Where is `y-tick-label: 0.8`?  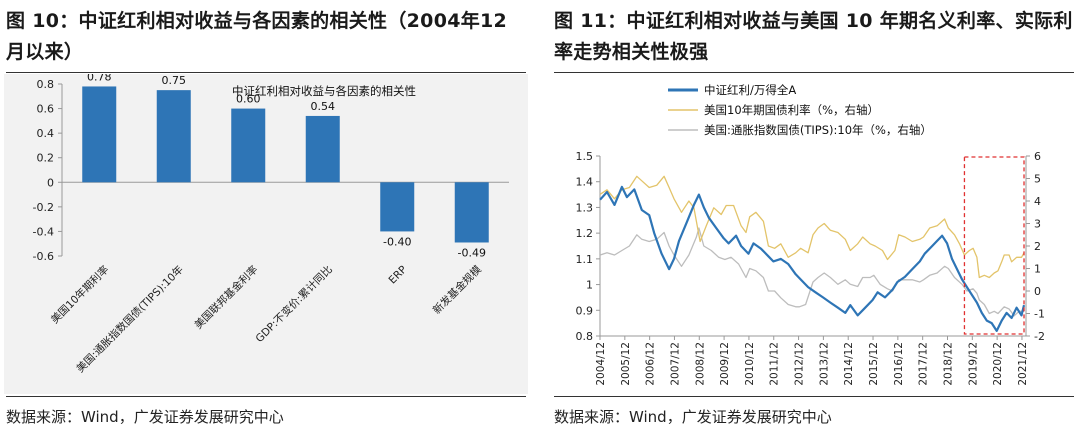 y-tick-label: 0.8 is located at coordinates (46, 84).